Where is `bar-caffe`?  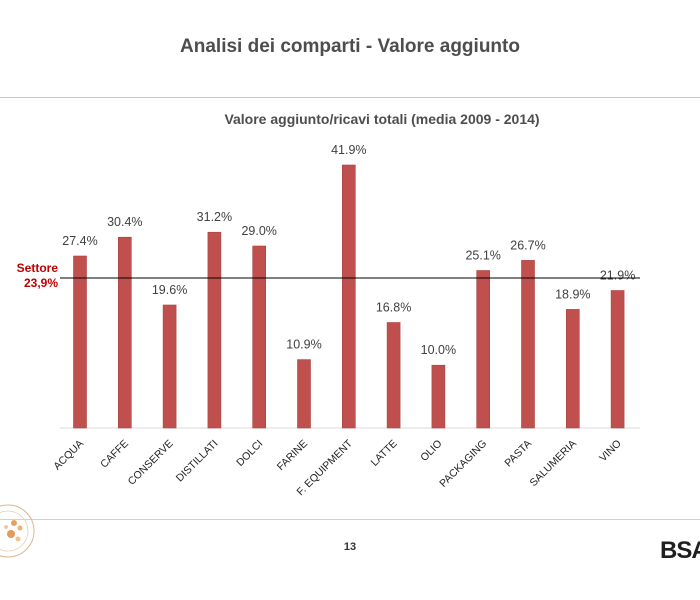 bar-caffe is located at coordinates (125, 332).